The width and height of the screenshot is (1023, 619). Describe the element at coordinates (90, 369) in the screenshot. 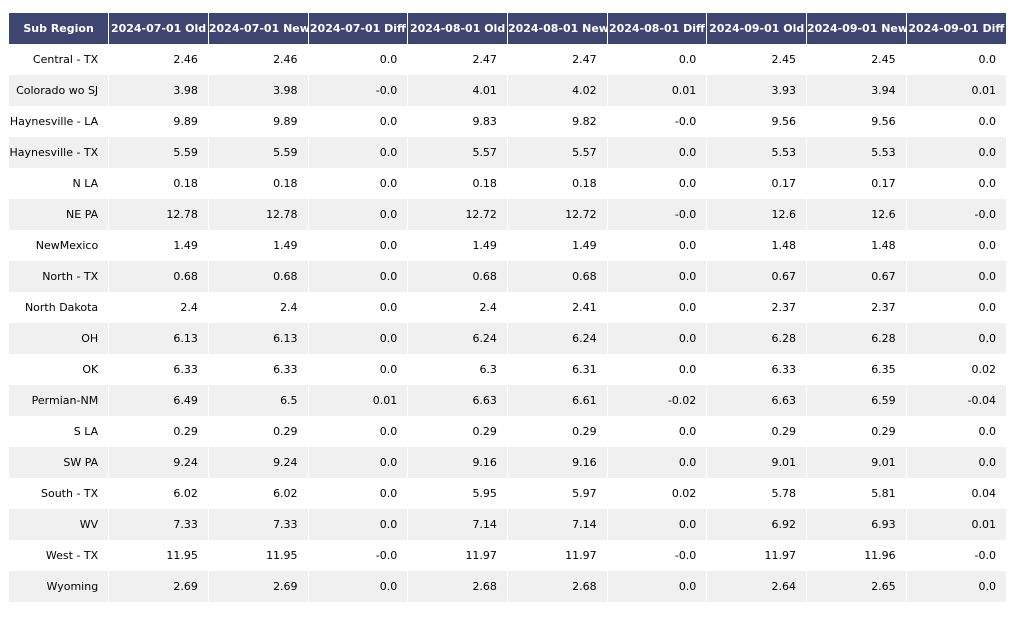

I see `row-label: OK` at that location.